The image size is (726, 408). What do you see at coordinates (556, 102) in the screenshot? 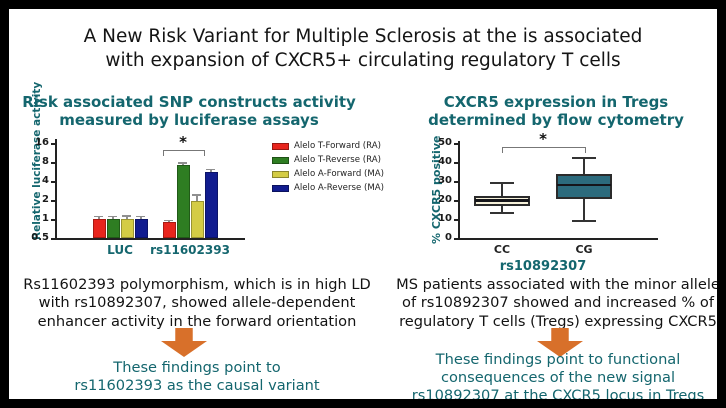
I see `right-heading-line-1: CXCR5 expression in Tregs` at bounding box center [556, 102].